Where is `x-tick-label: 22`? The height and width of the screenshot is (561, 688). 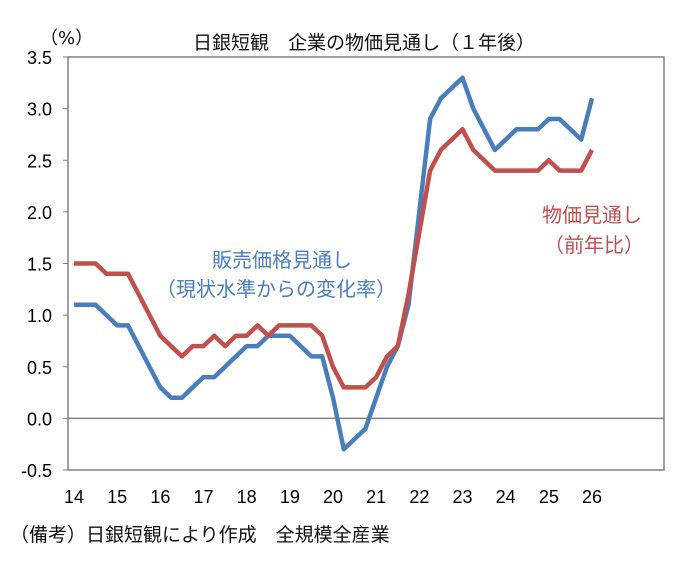 x-tick-label: 22 is located at coordinates (419, 497).